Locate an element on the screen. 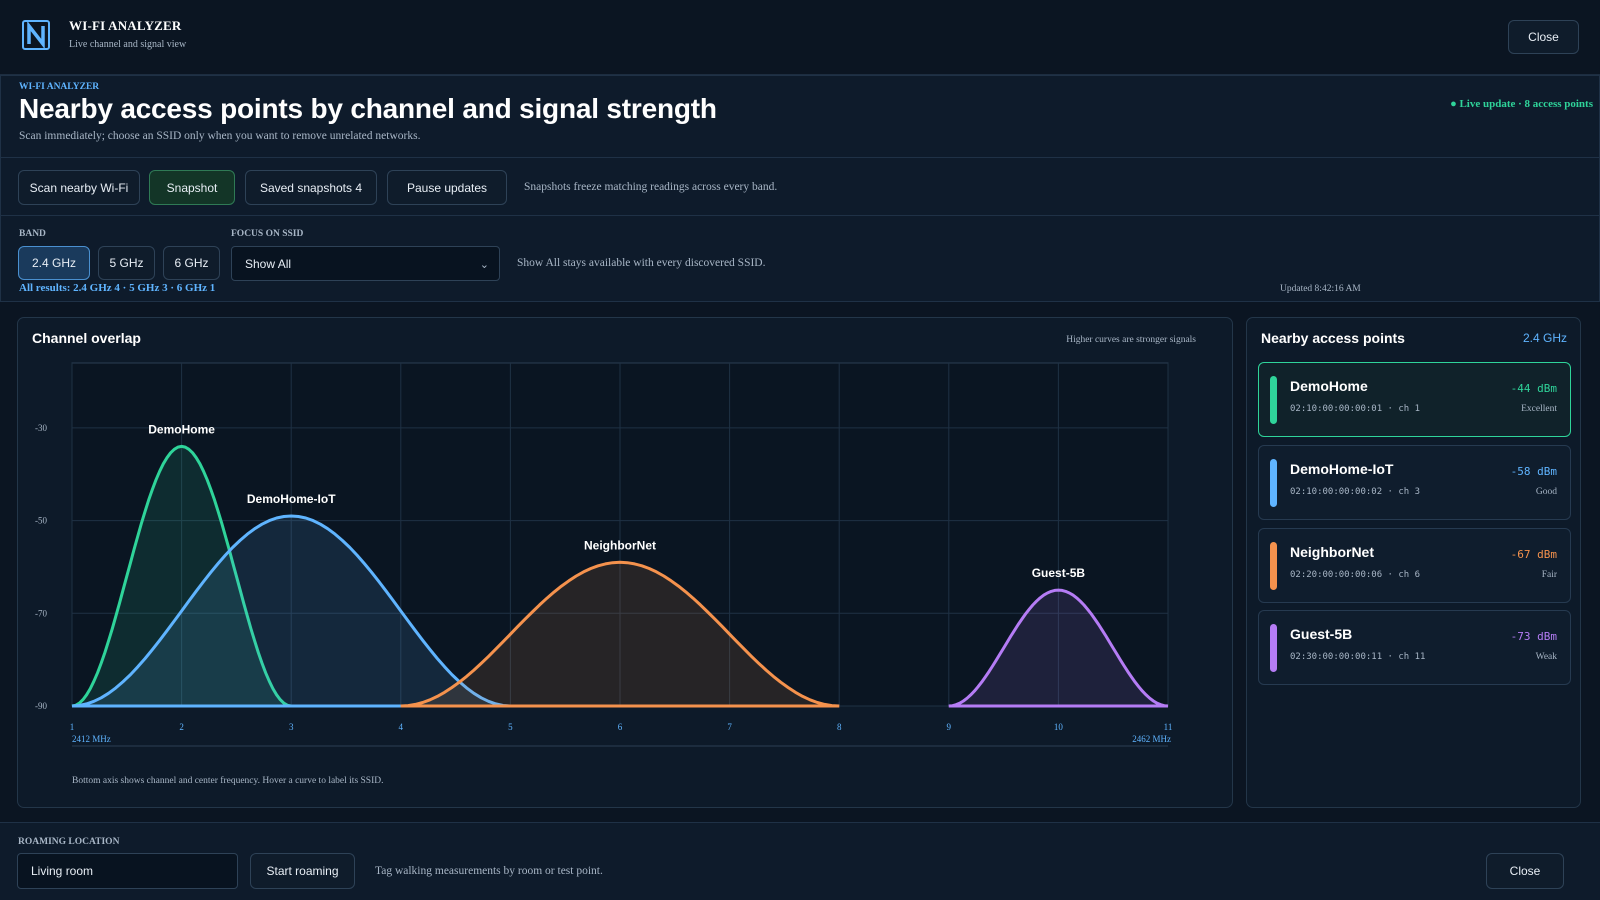  x-tick-label: 1 is located at coordinates (72, 727).